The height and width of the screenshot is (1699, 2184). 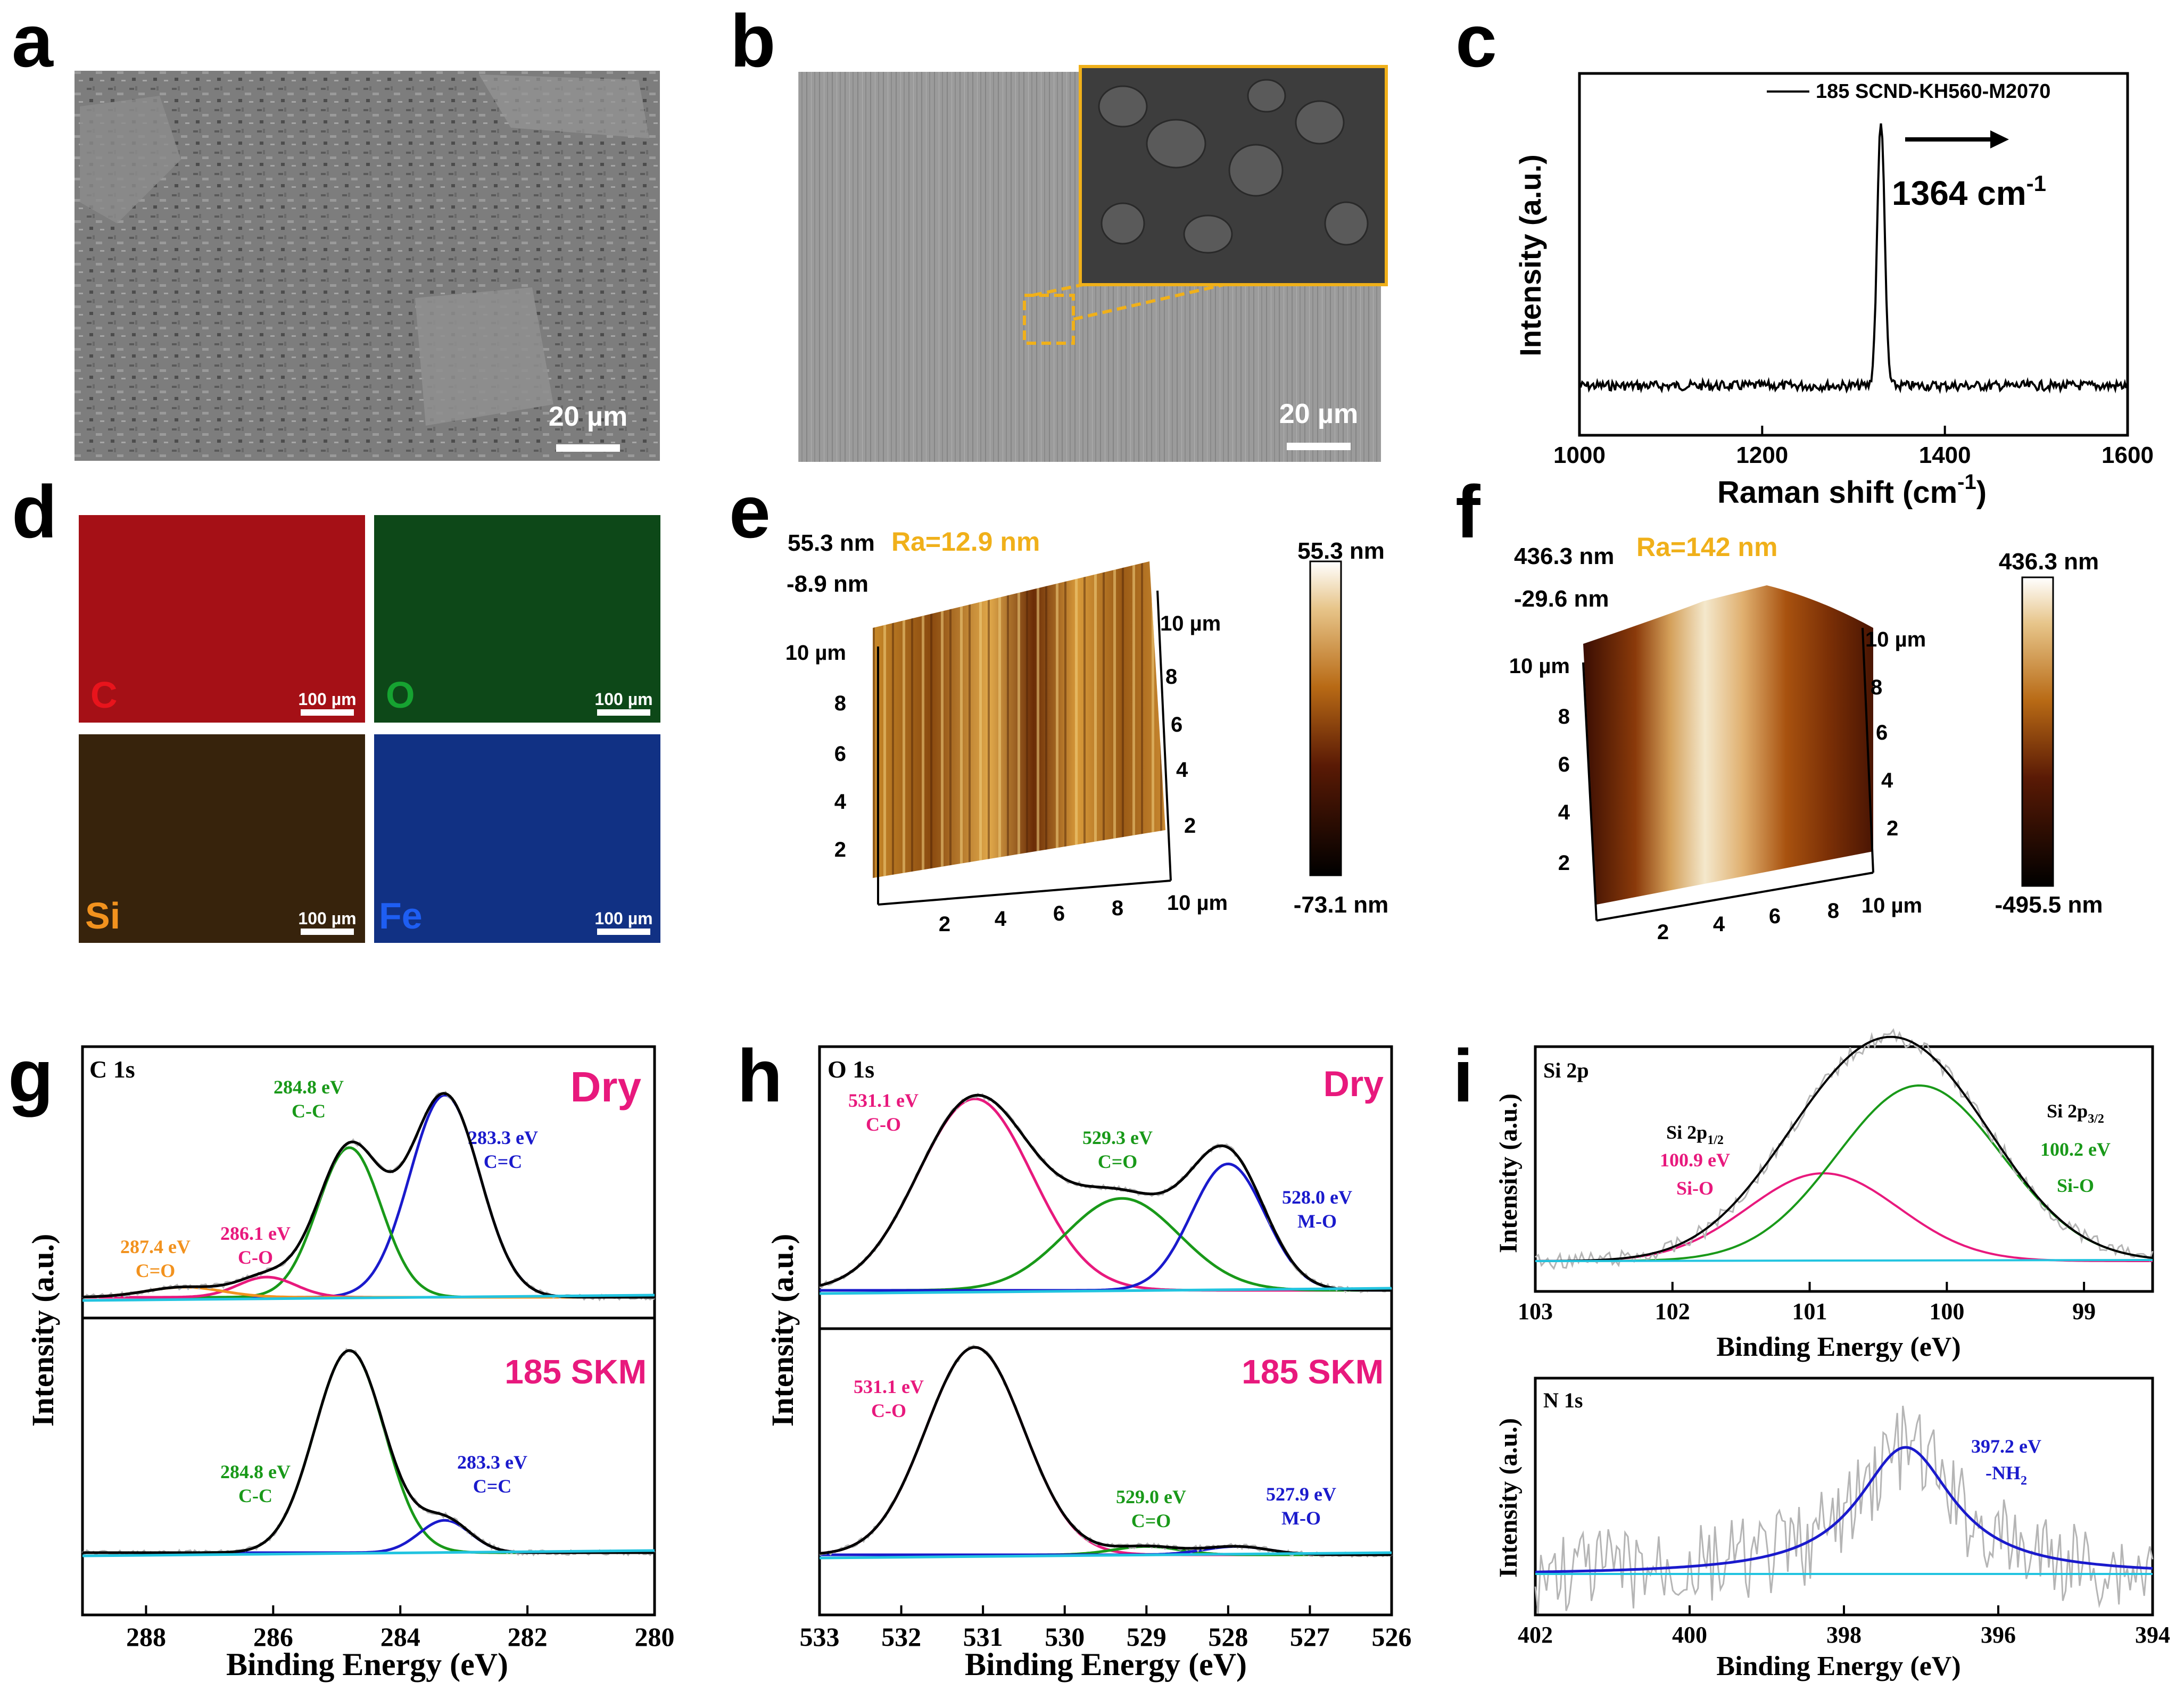 I want to click on afm-f-cbar-max: 436.3 nm, so click(x=2049, y=562).